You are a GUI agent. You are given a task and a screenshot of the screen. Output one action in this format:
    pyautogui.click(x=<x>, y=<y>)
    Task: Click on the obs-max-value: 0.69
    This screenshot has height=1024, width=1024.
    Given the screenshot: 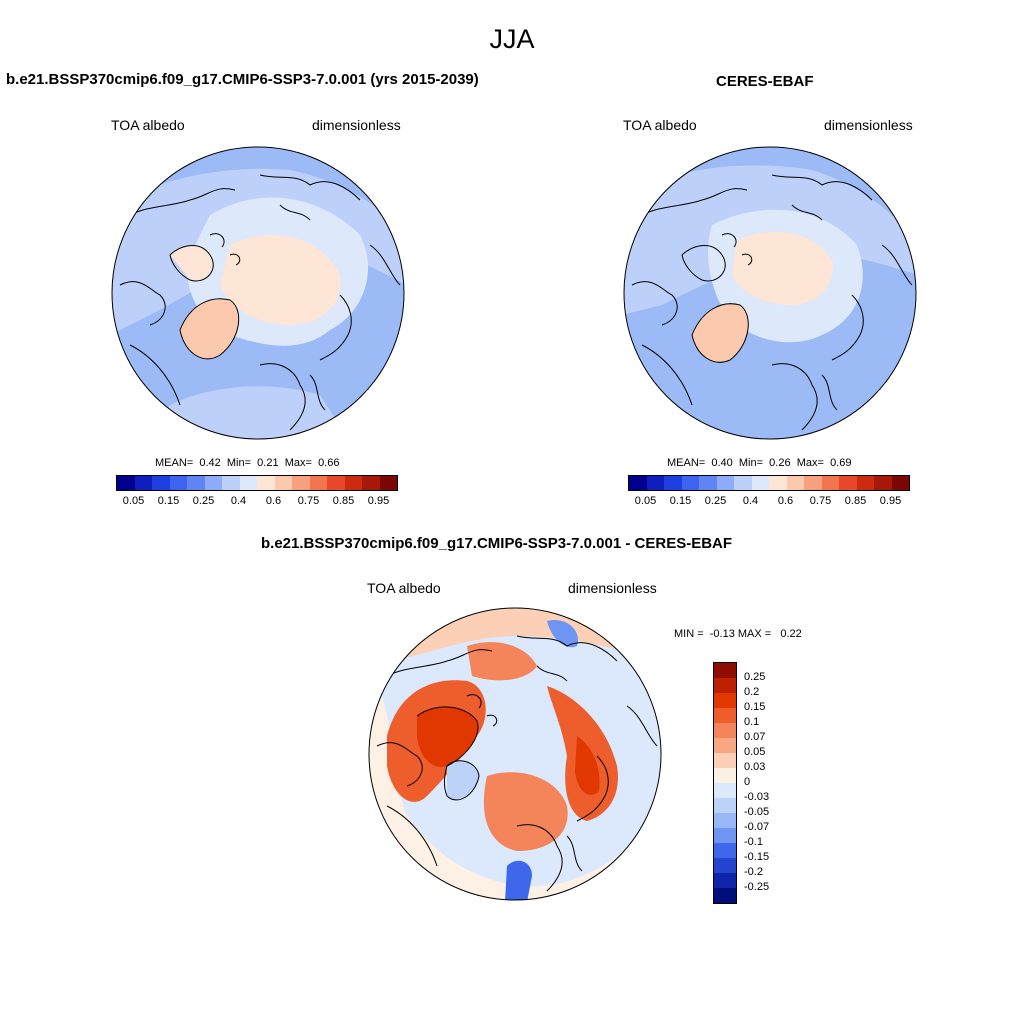 What is the action you would take?
    pyautogui.click(x=841, y=463)
    